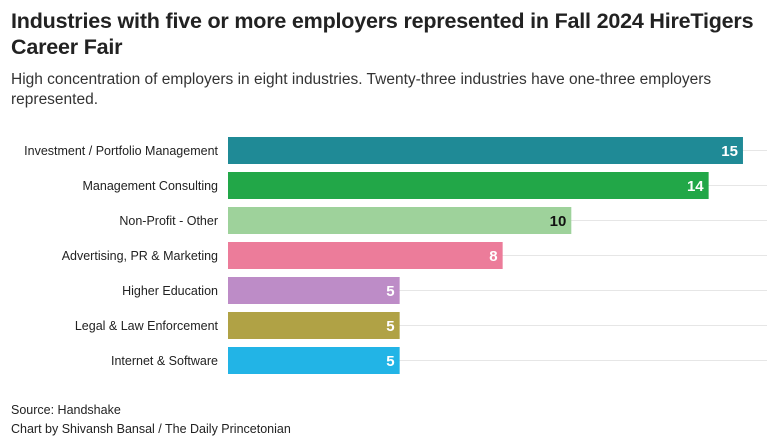 This screenshot has width=767, height=447. I want to click on category-label: Advertising, PR & Marketing, so click(140, 256).